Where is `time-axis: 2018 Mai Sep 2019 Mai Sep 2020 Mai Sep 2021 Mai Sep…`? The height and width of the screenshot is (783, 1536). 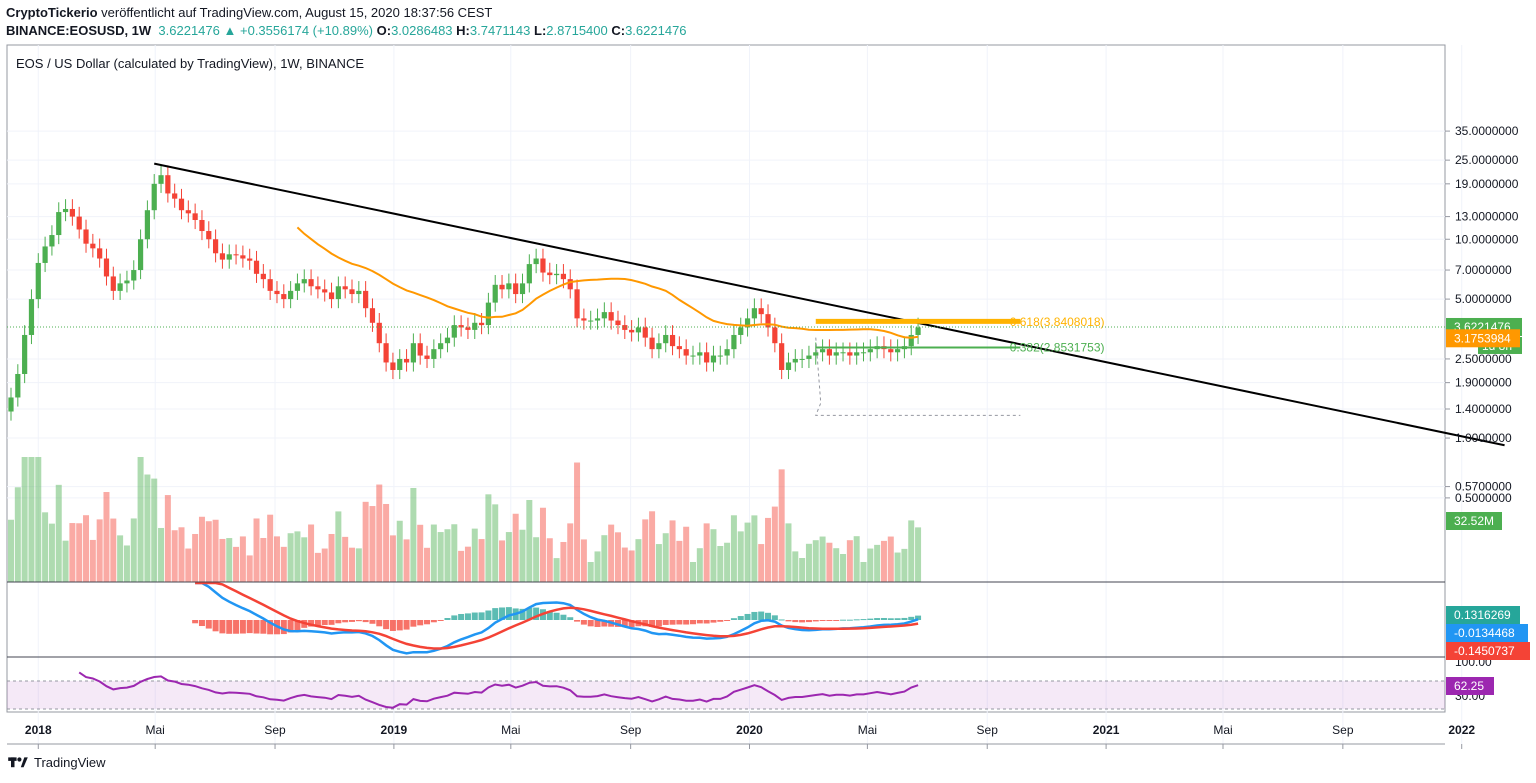 time-axis: 2018 Mai Sep 2019 Mai Sep 2020 Mai Sep 2021 Mai Sep… is located at coordinates (750, 736).